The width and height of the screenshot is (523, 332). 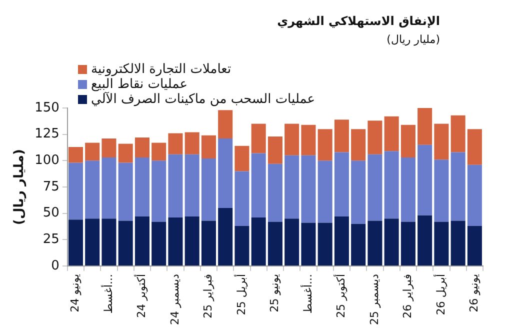 I want to click on chart-title: الإنفاق الاستهلاكي الشهري, so click(x=358, y=21).